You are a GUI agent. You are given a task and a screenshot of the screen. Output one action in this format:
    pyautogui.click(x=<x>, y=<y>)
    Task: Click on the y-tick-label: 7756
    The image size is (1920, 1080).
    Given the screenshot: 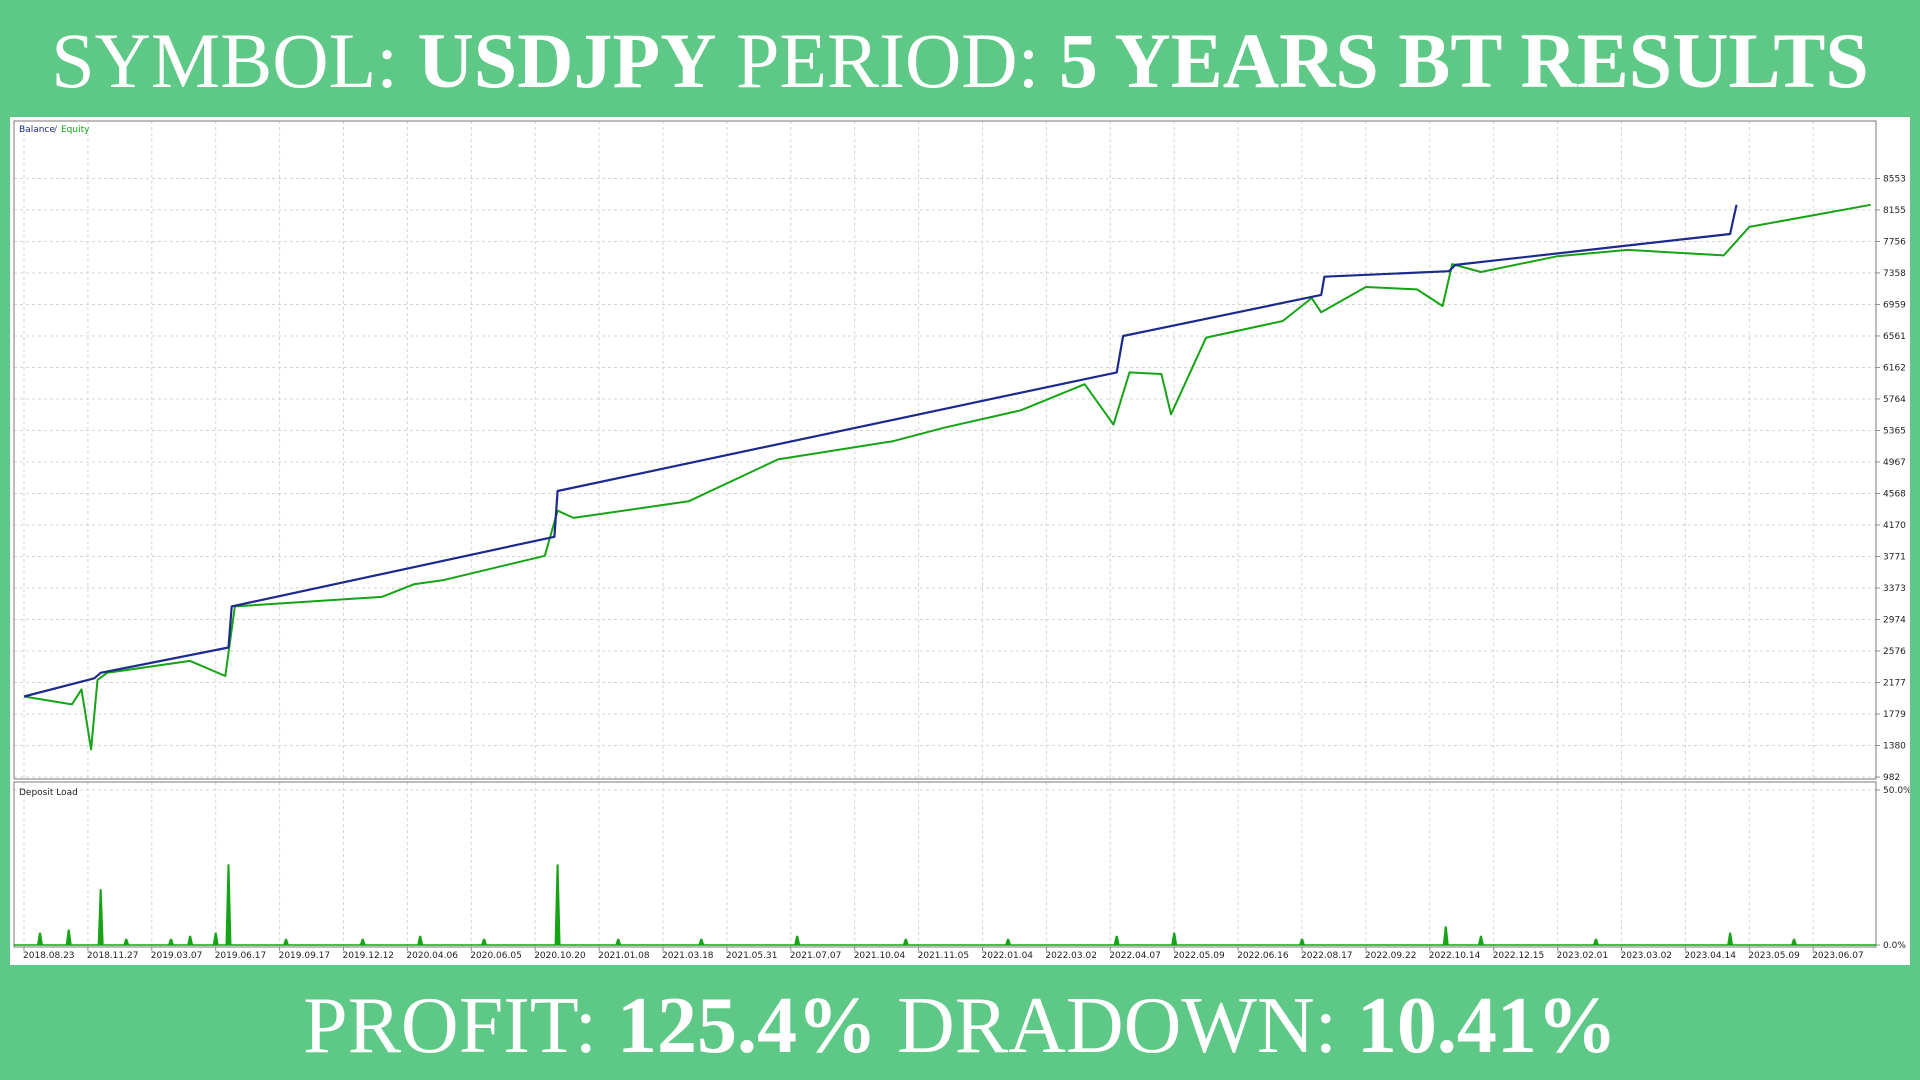 What is the action you would take?
    pyautogui.click(x=1894, y=242)
    